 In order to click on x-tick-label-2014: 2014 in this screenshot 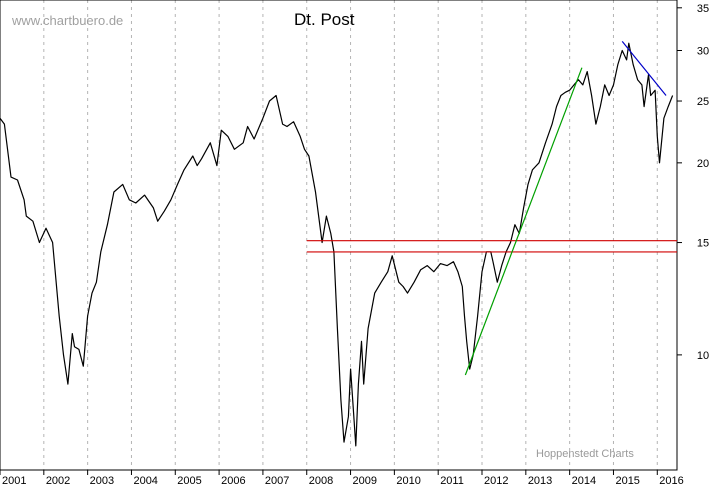, I will do `click(584, 481)`.